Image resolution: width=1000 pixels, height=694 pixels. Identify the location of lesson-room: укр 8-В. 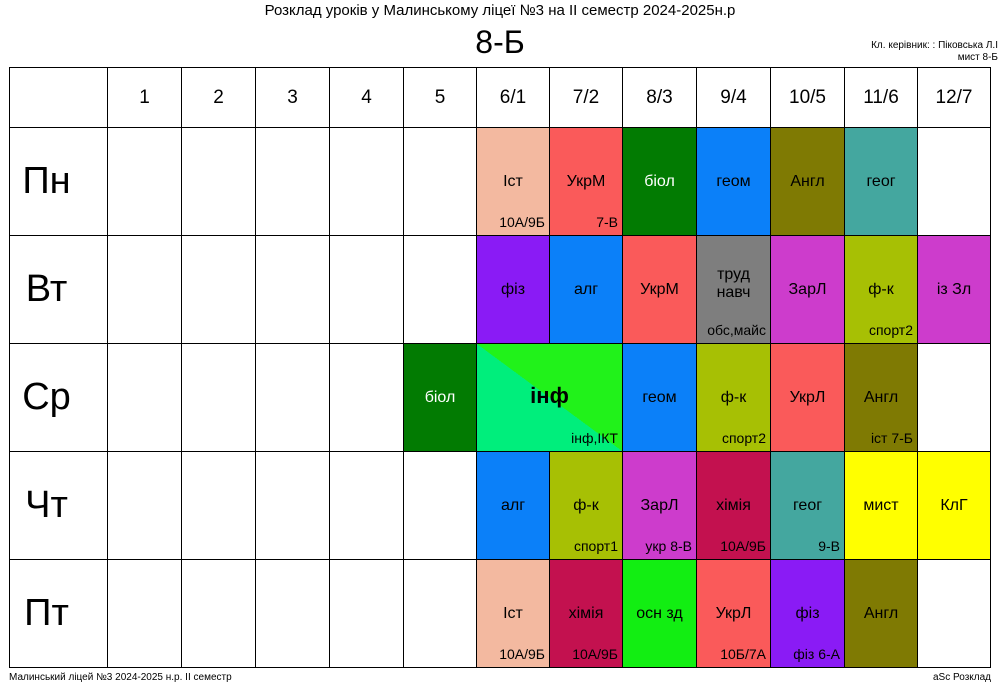
(668, 546).